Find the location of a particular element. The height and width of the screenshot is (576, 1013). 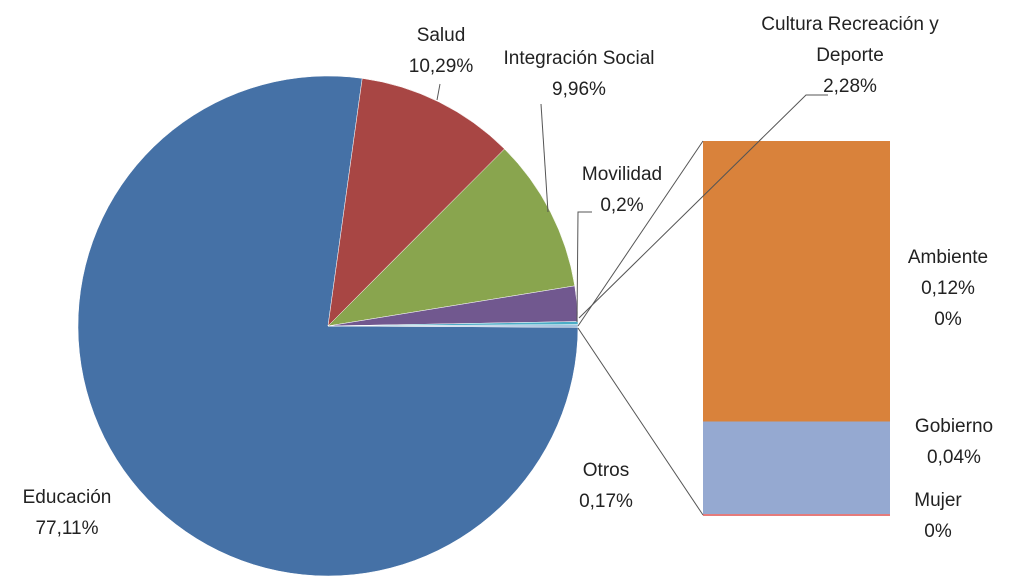

label-line: 2,28% is located at coordinates (850, 86).